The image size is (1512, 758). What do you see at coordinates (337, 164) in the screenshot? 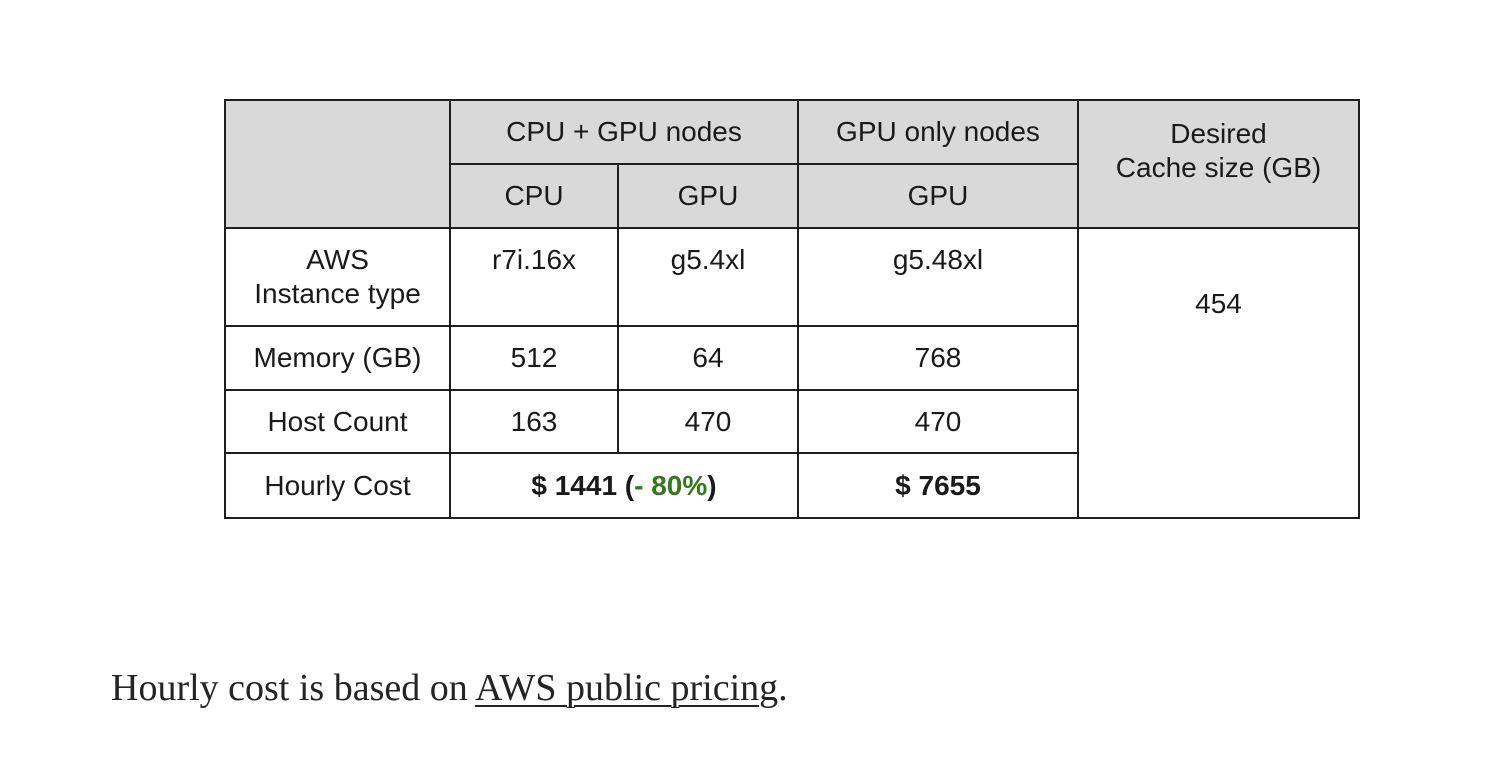
I see `corner-header-cell` at bounding box center [337, 164].